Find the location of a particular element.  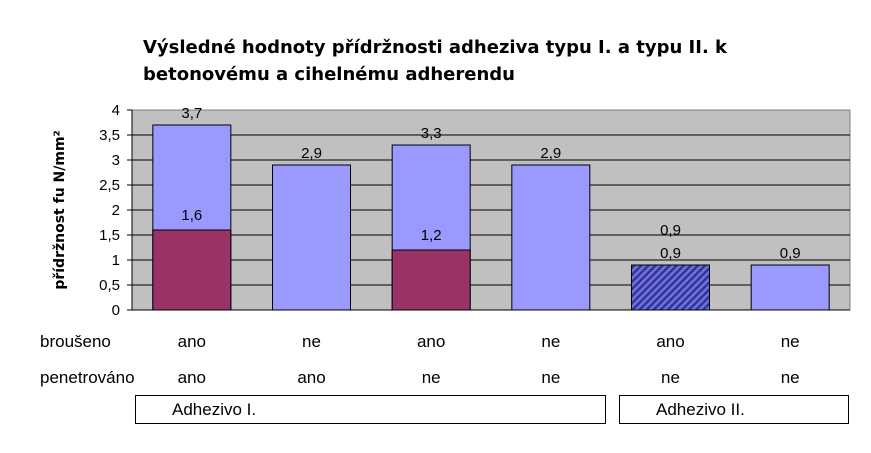

y-tick-label: 0,5 is located at coordinates (109, 285).